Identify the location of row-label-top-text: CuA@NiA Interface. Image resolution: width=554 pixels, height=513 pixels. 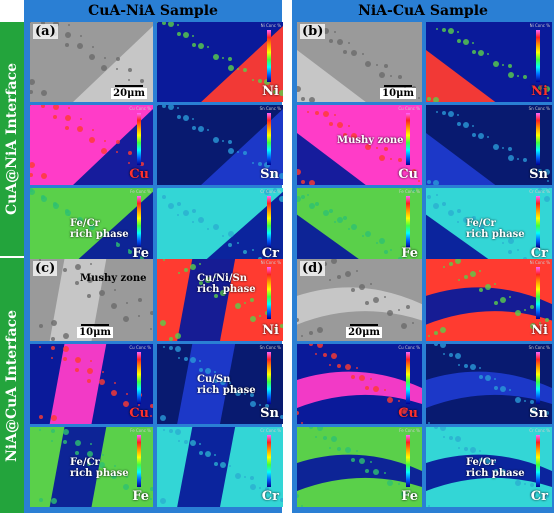
(12, 139).